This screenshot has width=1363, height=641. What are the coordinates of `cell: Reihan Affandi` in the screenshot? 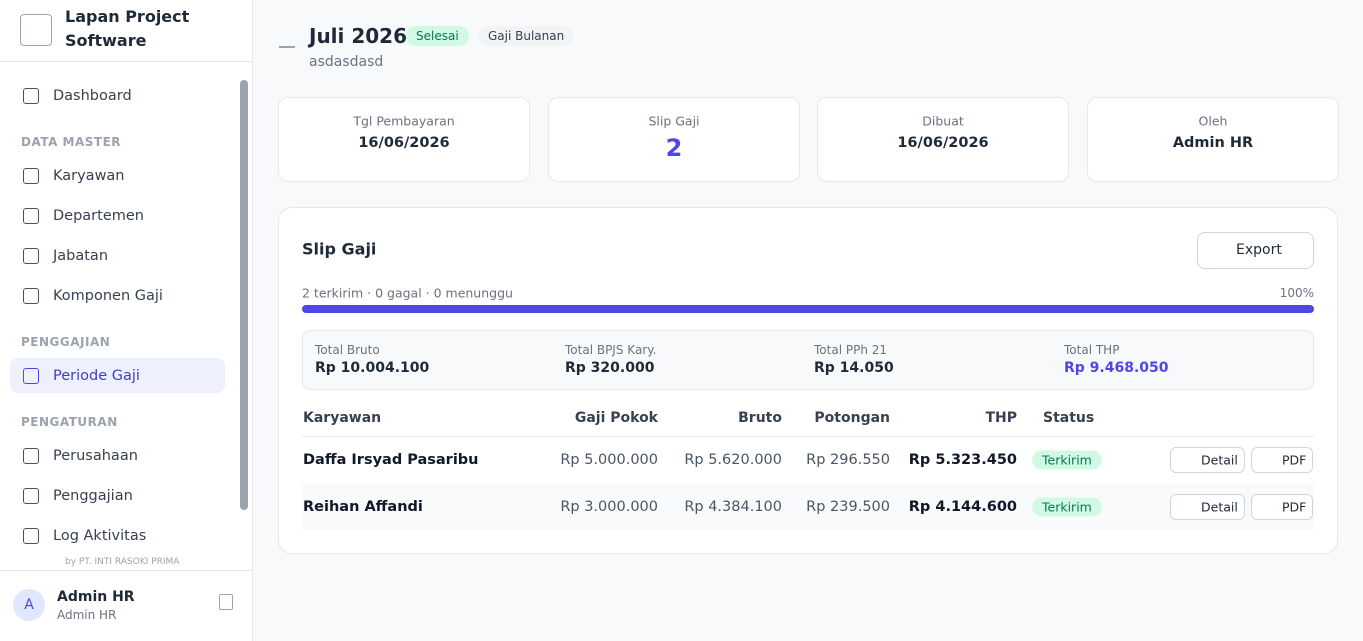 It's located at (363, 507).